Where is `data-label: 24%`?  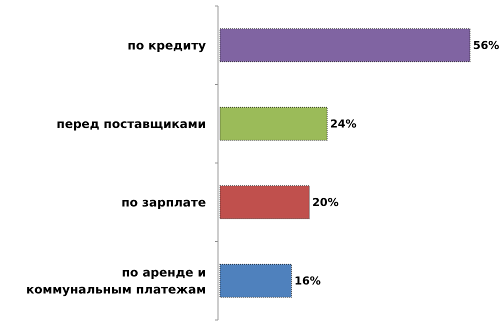 data-label: 24% is located at coordinates (343, 124).